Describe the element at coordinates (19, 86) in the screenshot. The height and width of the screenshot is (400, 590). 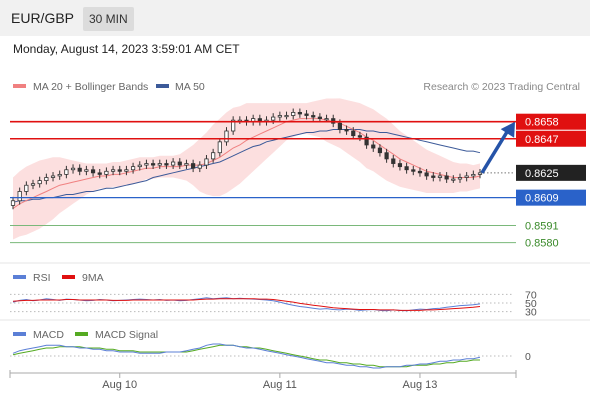
I see `ma20-legend-swatch` at that location.